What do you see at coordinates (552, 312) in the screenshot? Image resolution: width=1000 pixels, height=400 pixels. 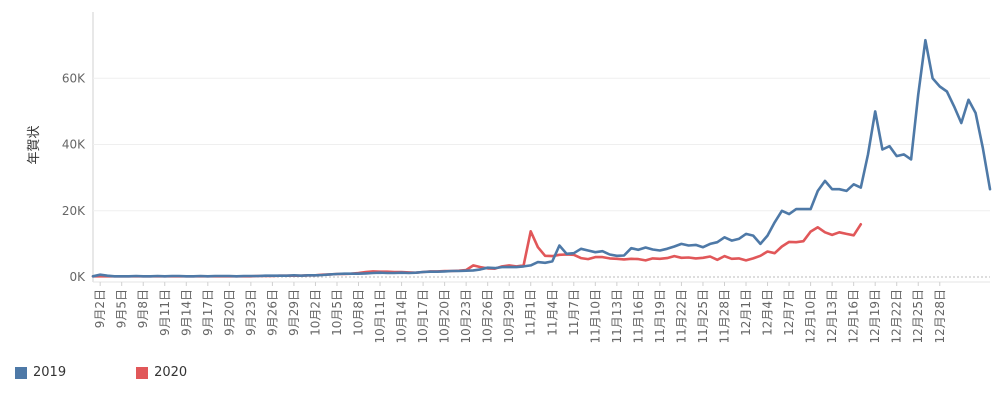 I see `x-tick-label: 11月4日` at bounding box center [552, 312].